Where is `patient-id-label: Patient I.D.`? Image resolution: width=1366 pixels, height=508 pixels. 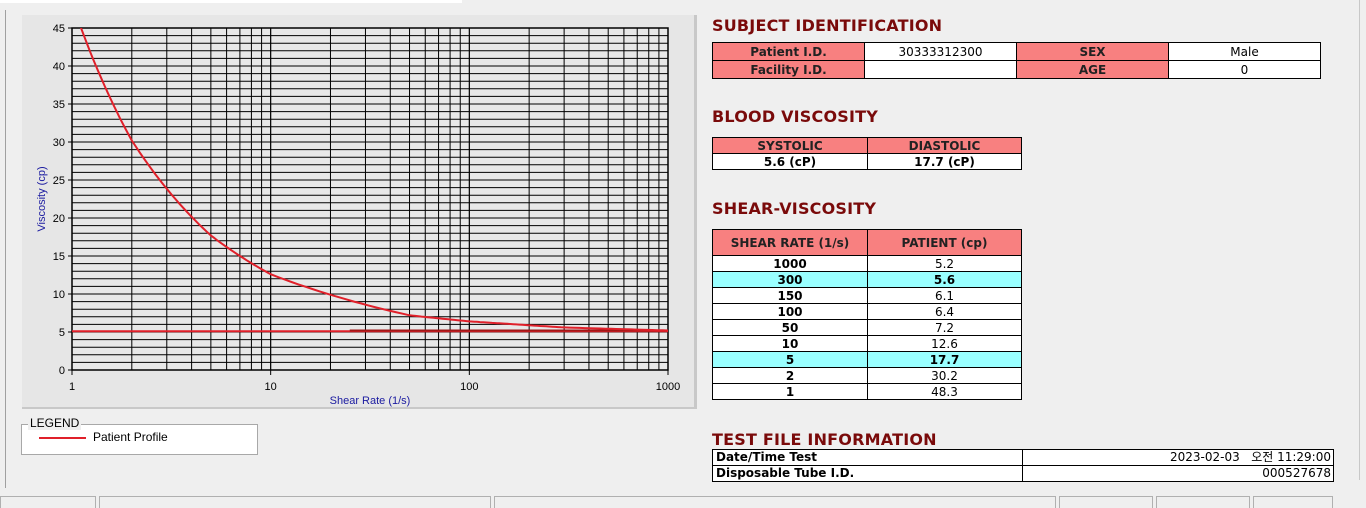 patient-id-label: Patient I.D. is located at coordinates (788, 51).